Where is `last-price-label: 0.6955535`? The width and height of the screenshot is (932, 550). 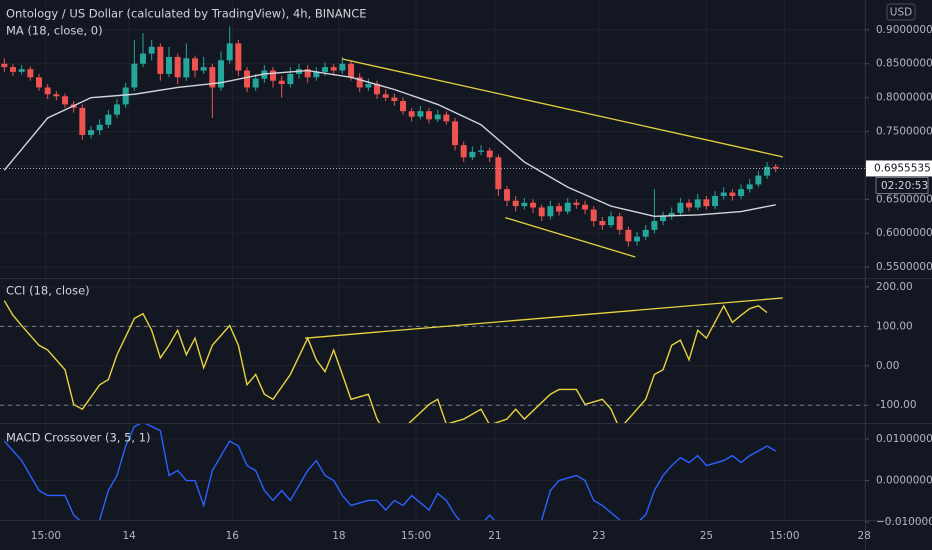 last-price-label: 0.6955535 is located at coordinates (902, 168).